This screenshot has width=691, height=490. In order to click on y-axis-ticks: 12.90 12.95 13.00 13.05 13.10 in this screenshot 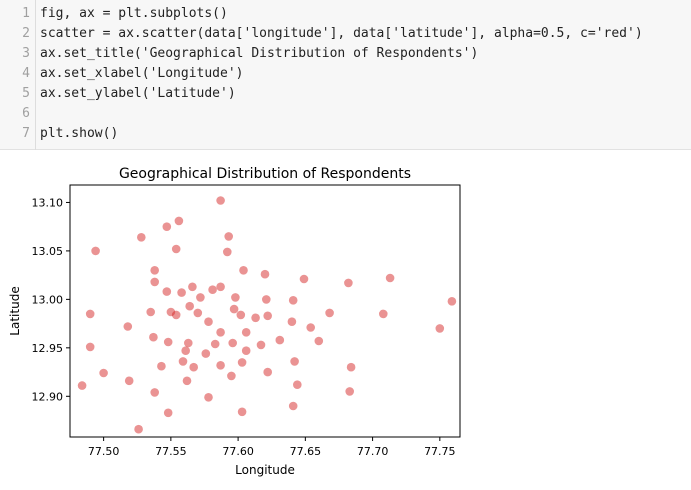, I will do `click(51, 299)`.